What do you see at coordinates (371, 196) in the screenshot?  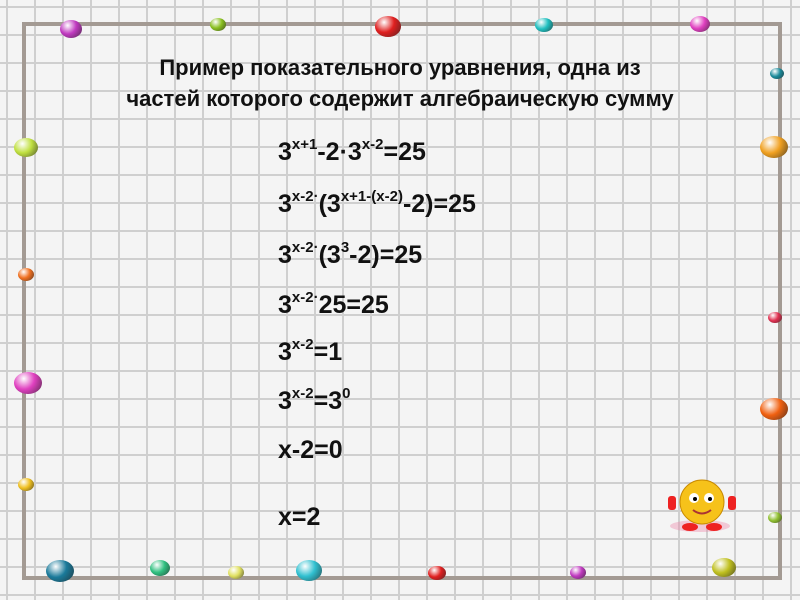 I see `exponent: x+1-(x-2)` at bounding box center [371, 196].